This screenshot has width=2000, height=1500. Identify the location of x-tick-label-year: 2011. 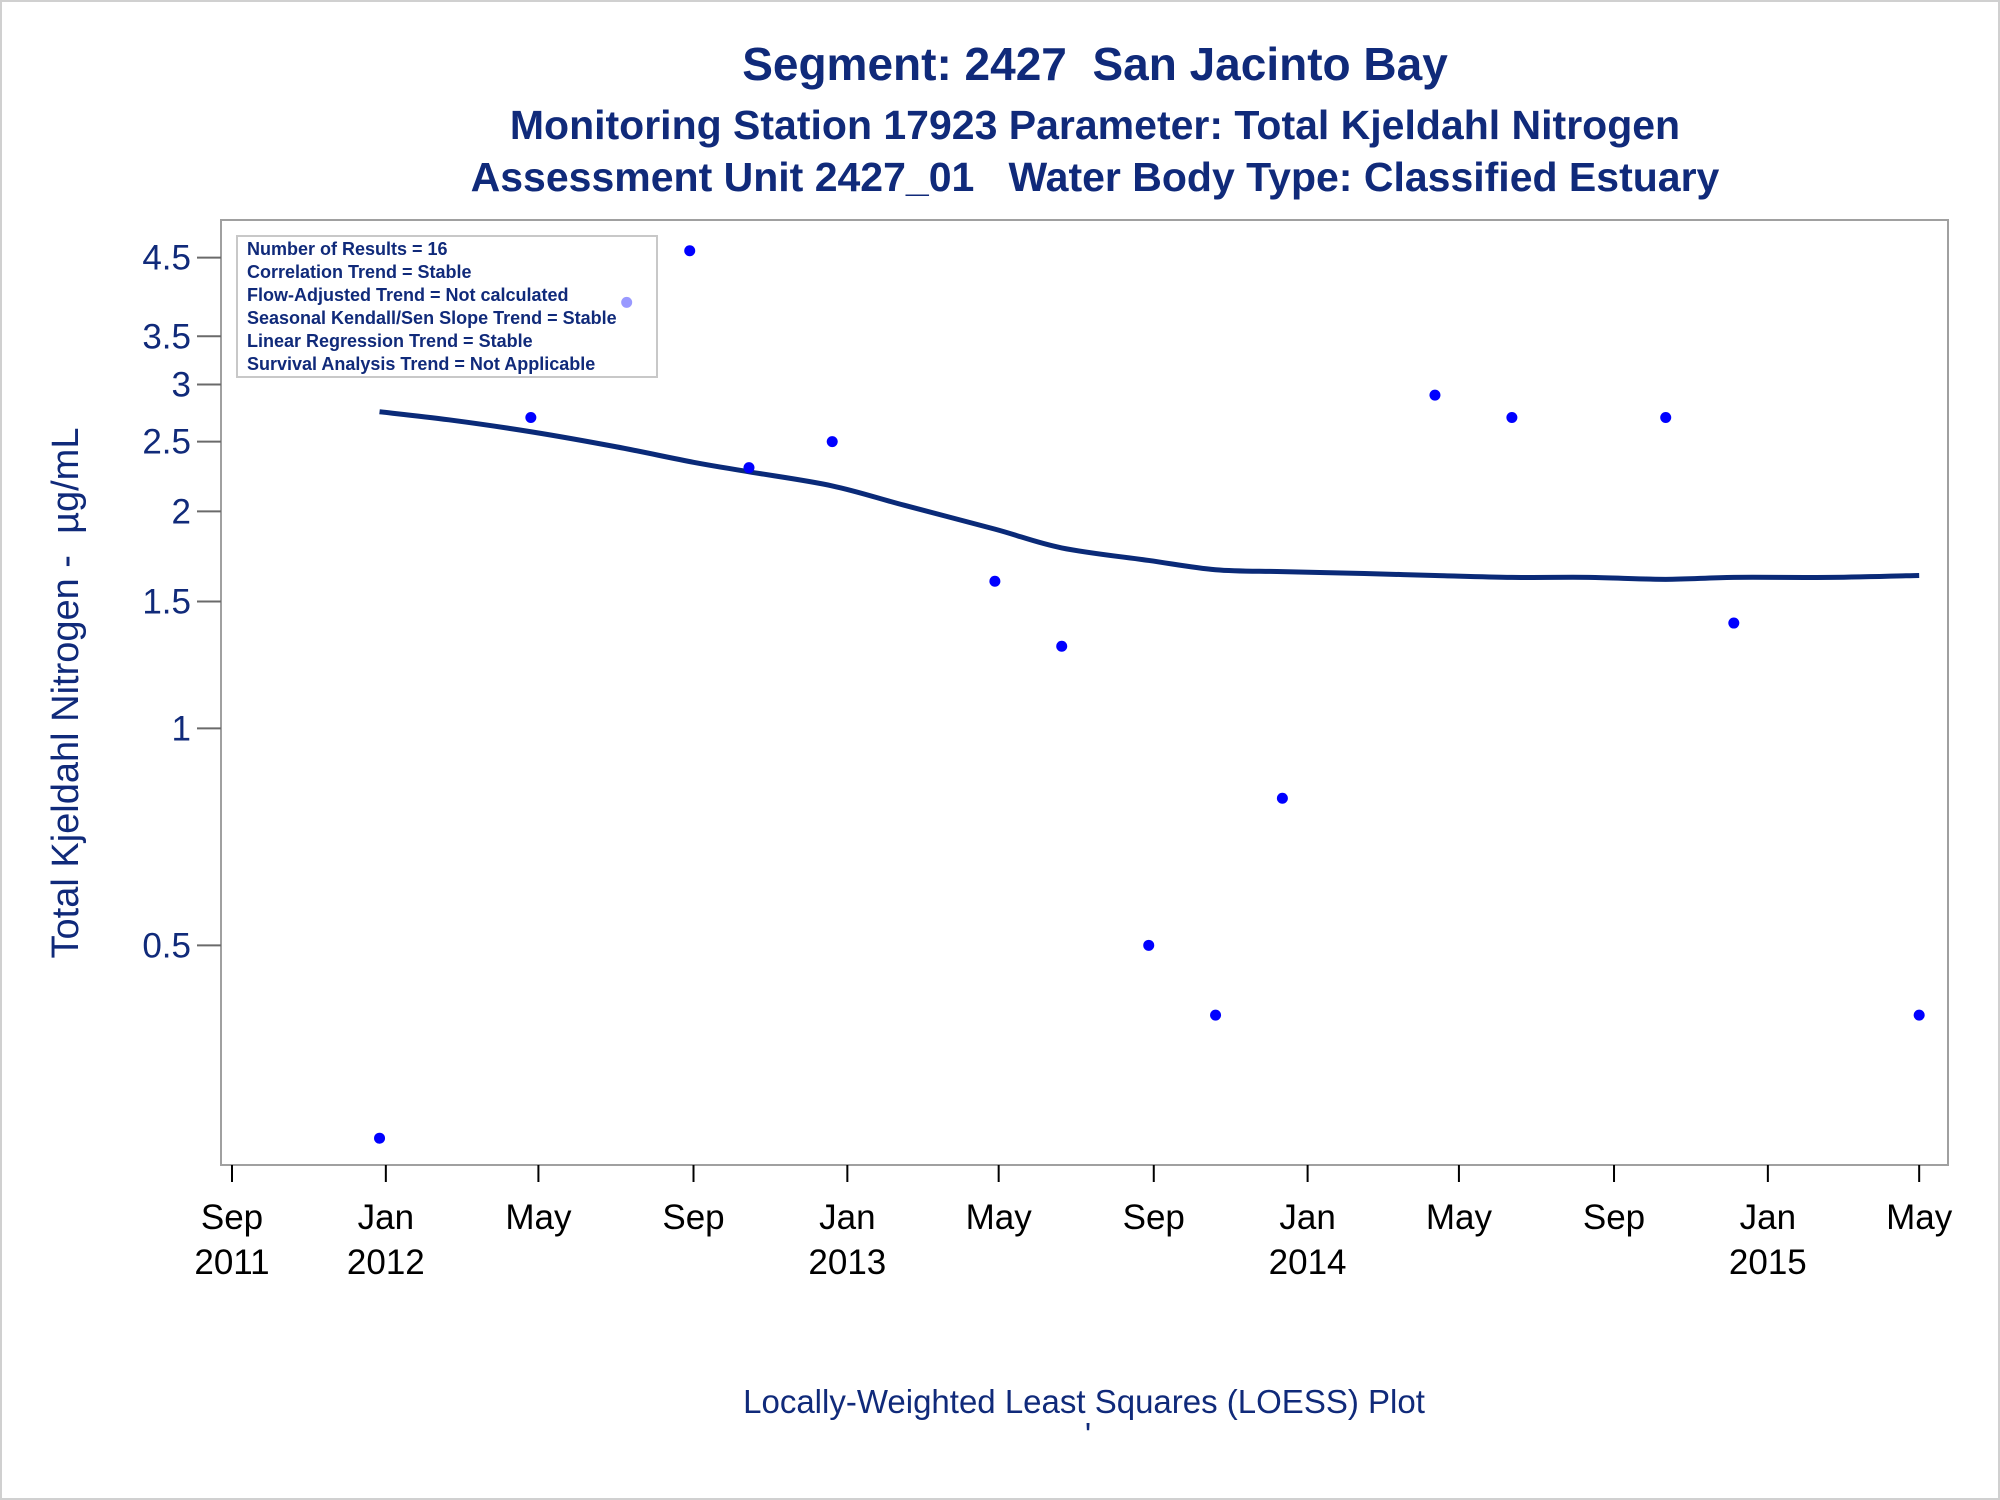
(231, 1262).